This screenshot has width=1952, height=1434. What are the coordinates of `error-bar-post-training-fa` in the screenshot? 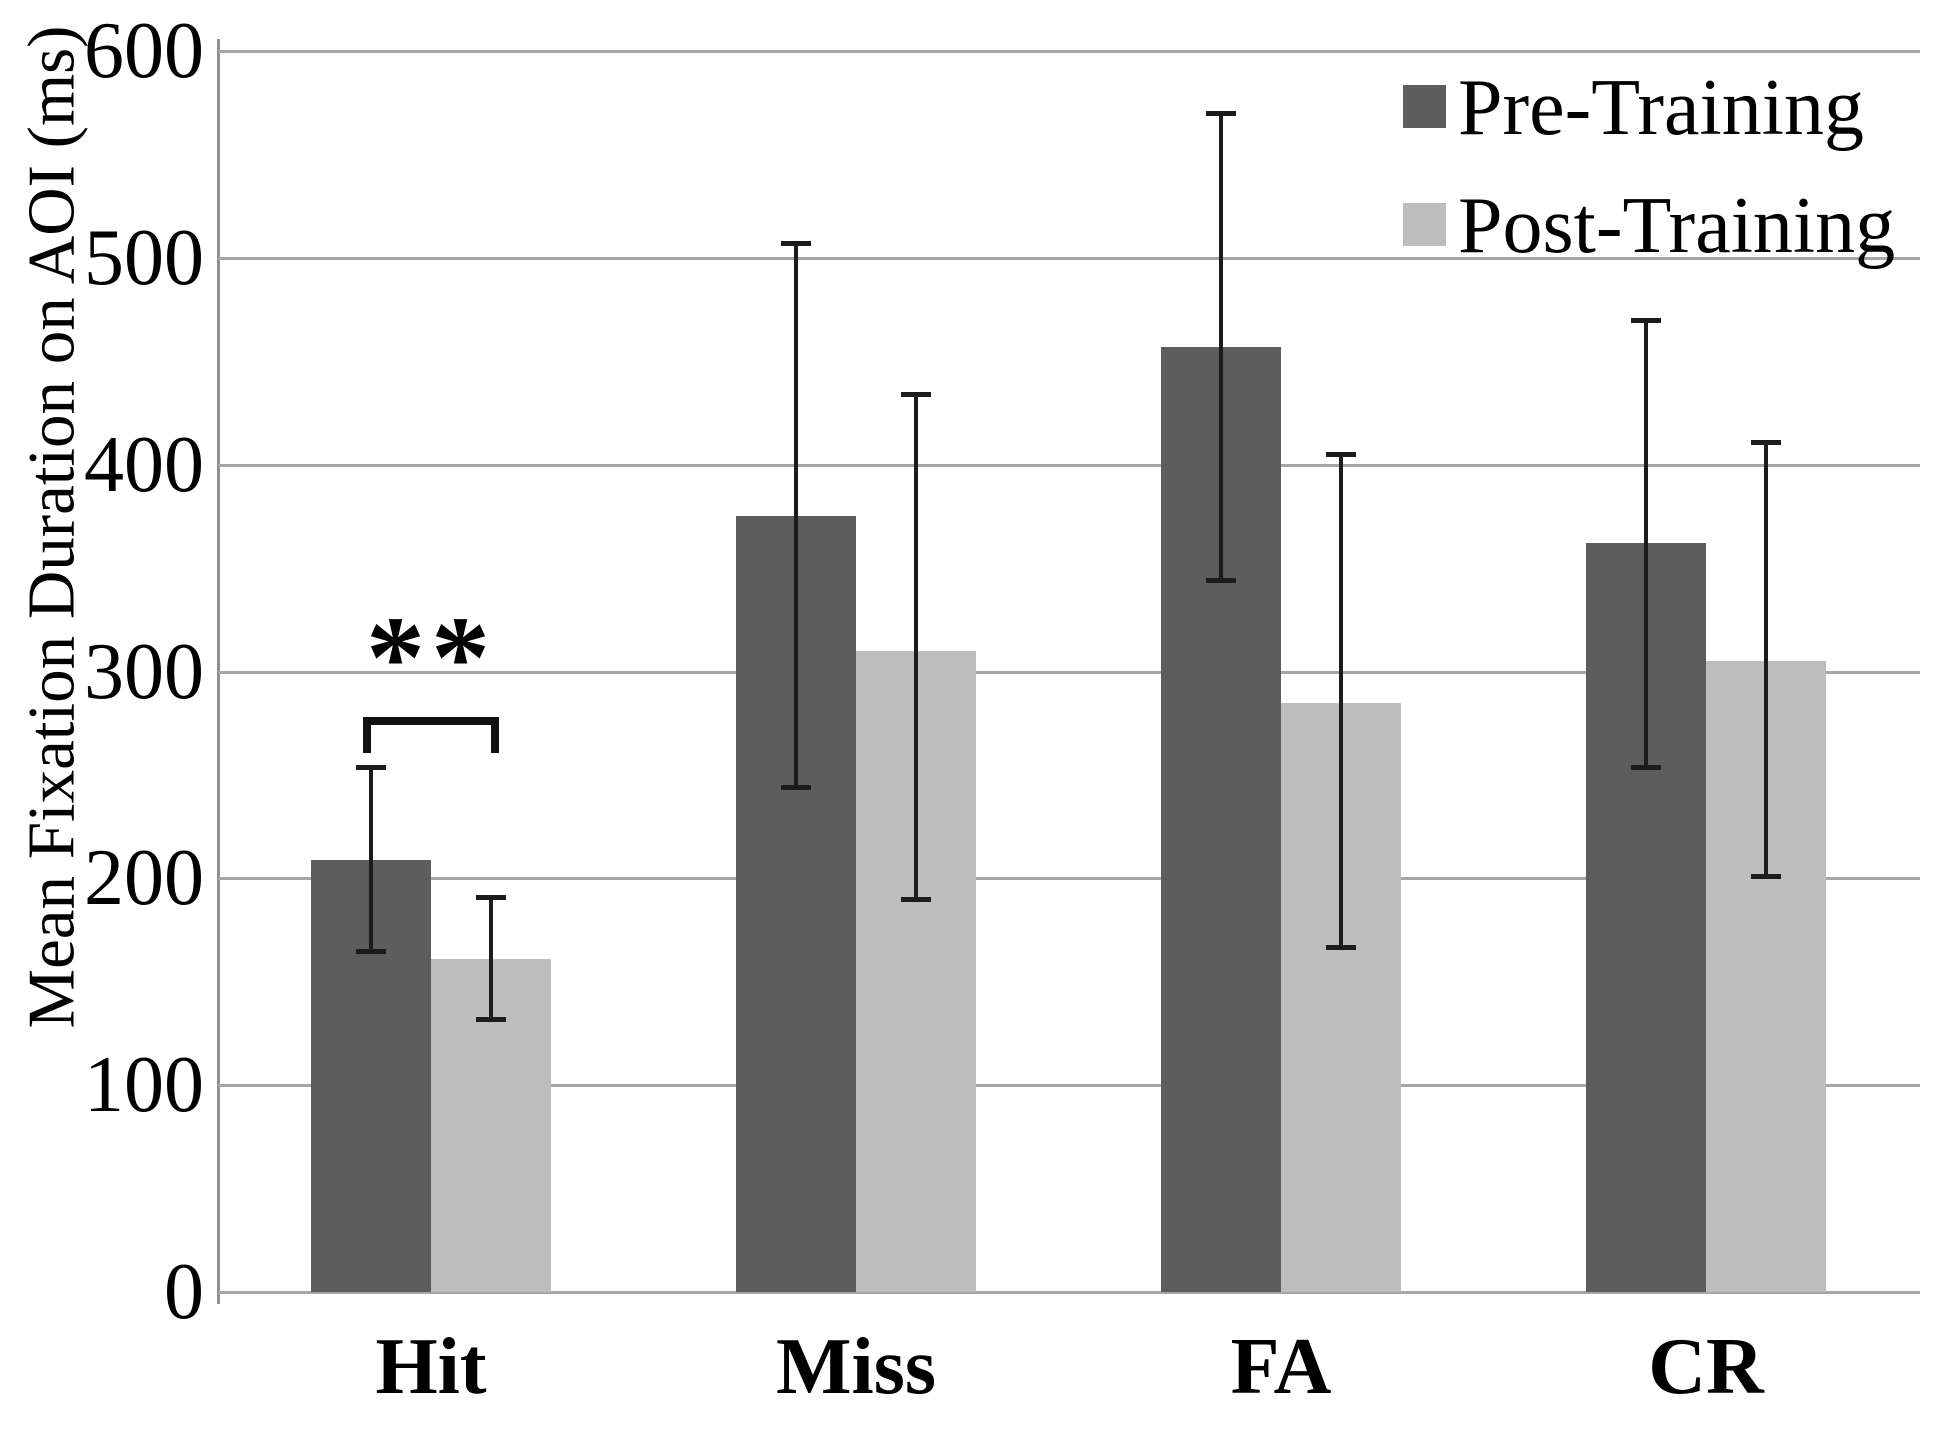 It's located at (1341, 700).